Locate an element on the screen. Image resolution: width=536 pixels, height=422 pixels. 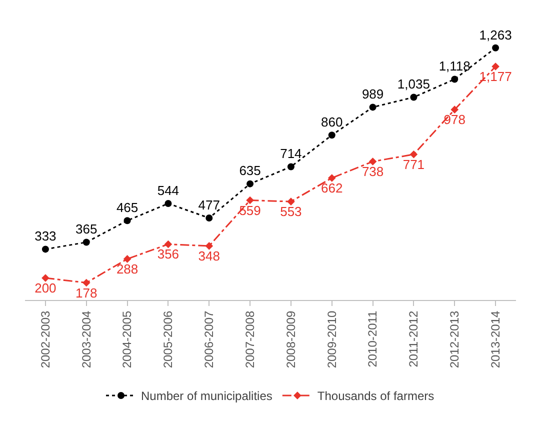
data-label: 333 is located at coordinates (45, 236).